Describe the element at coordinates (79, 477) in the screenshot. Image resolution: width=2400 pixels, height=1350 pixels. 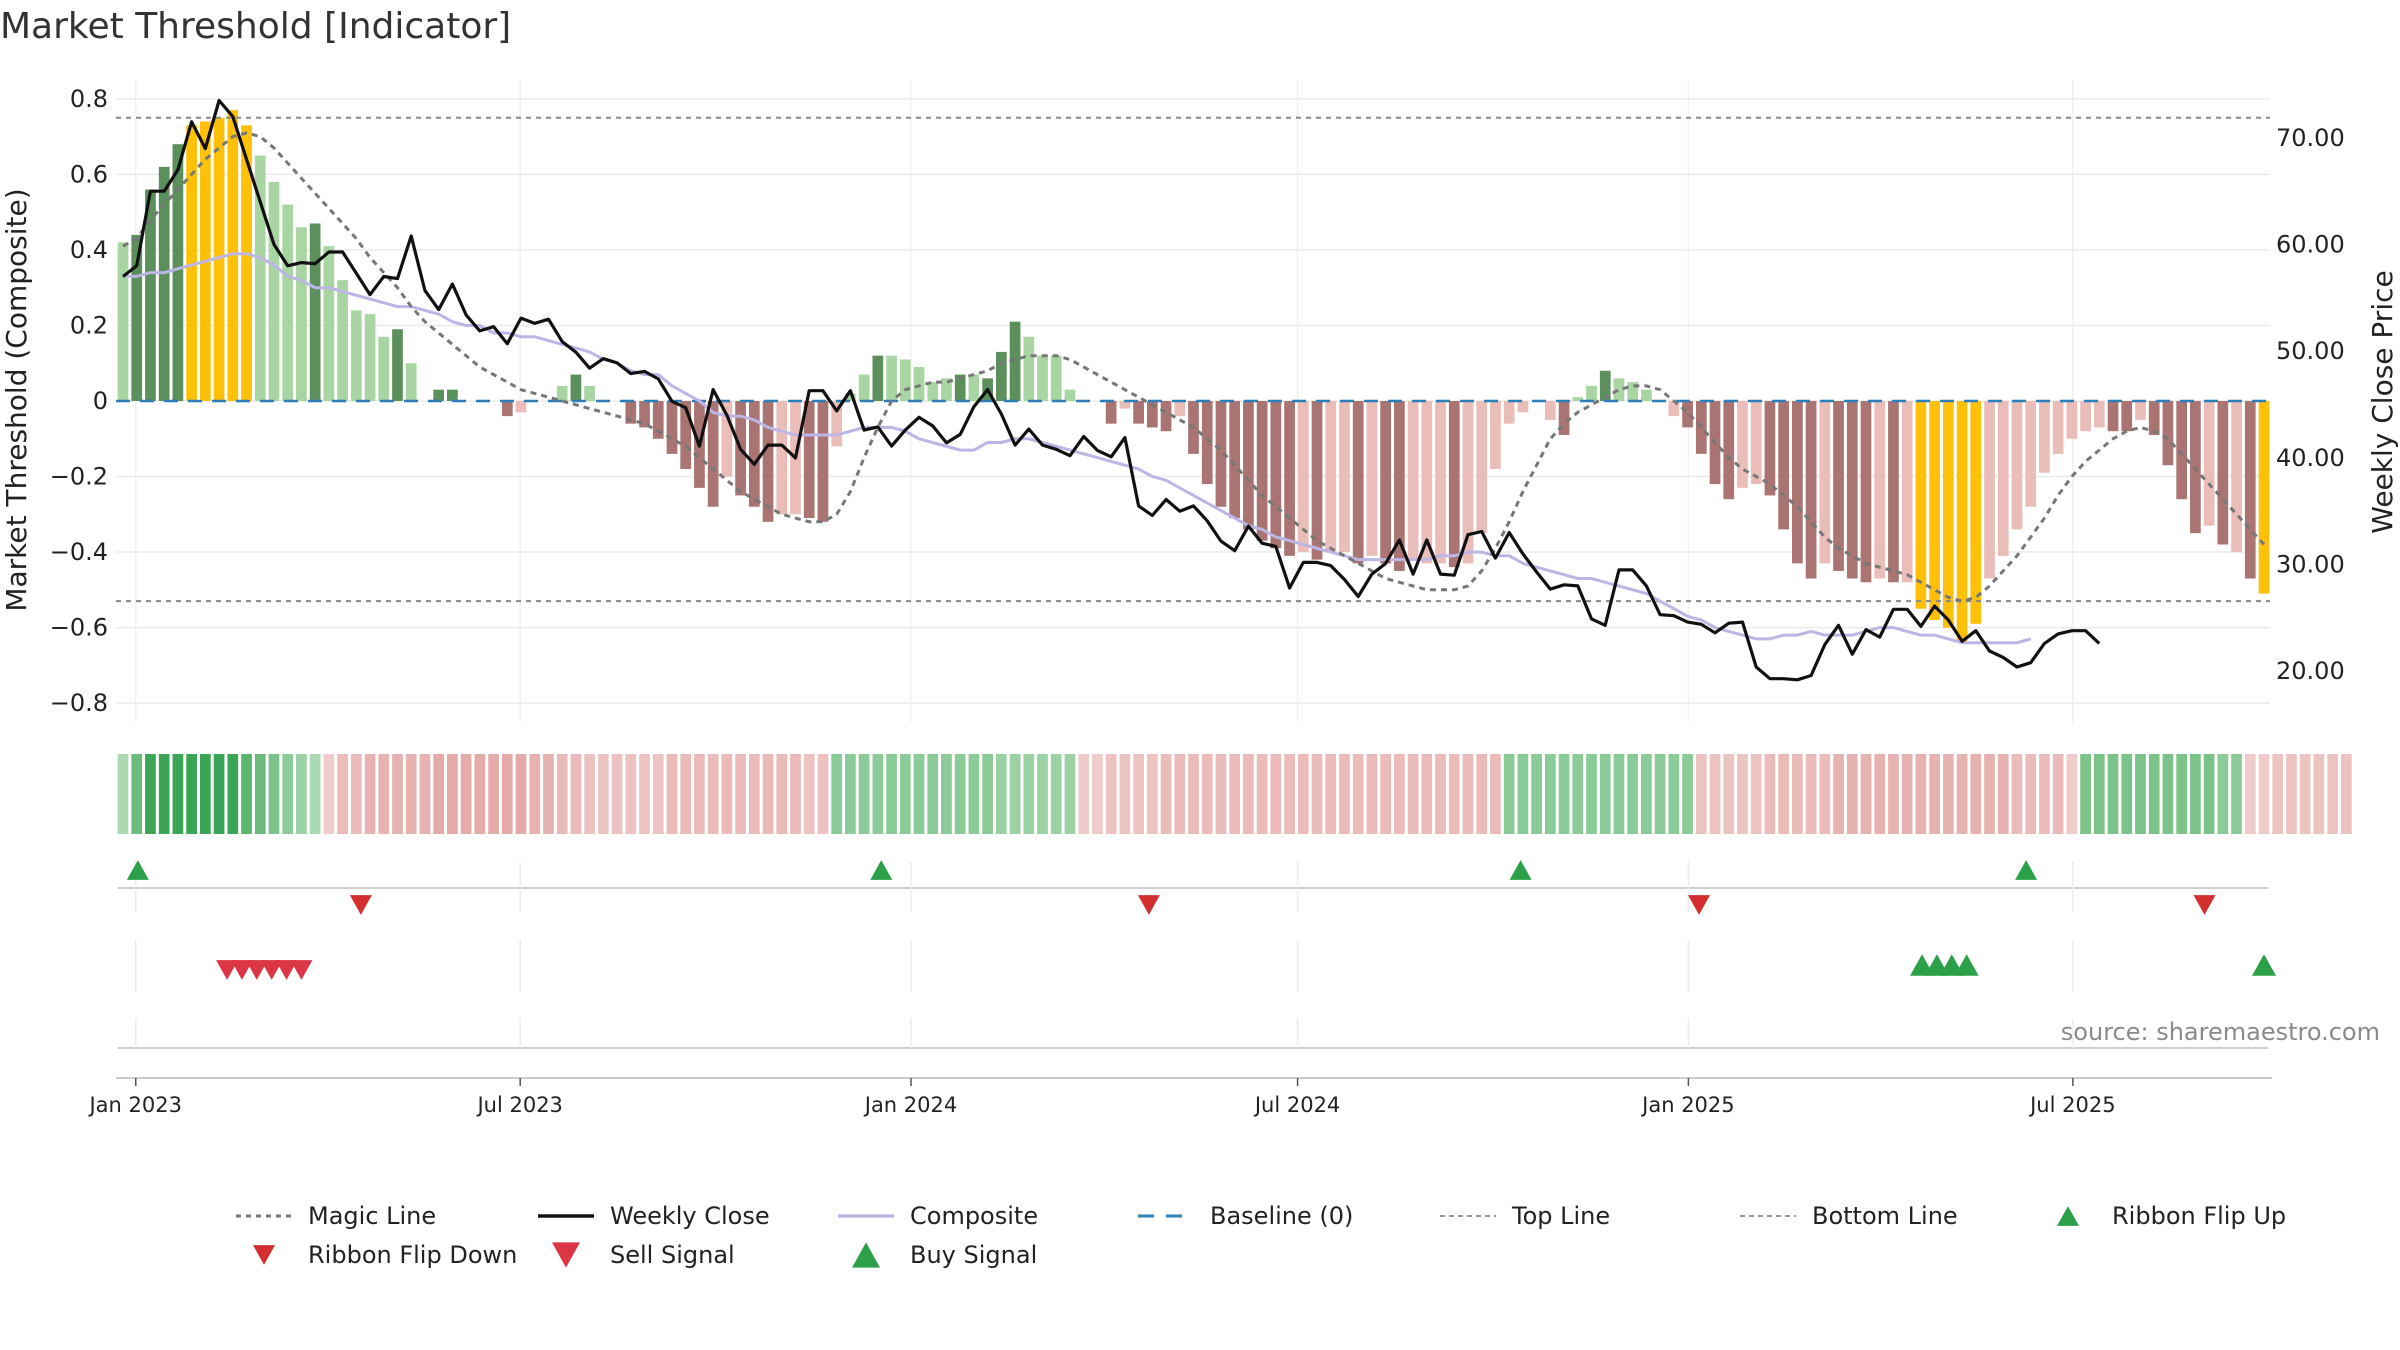
I see `y-left-tick-label: −0.2` at that location.